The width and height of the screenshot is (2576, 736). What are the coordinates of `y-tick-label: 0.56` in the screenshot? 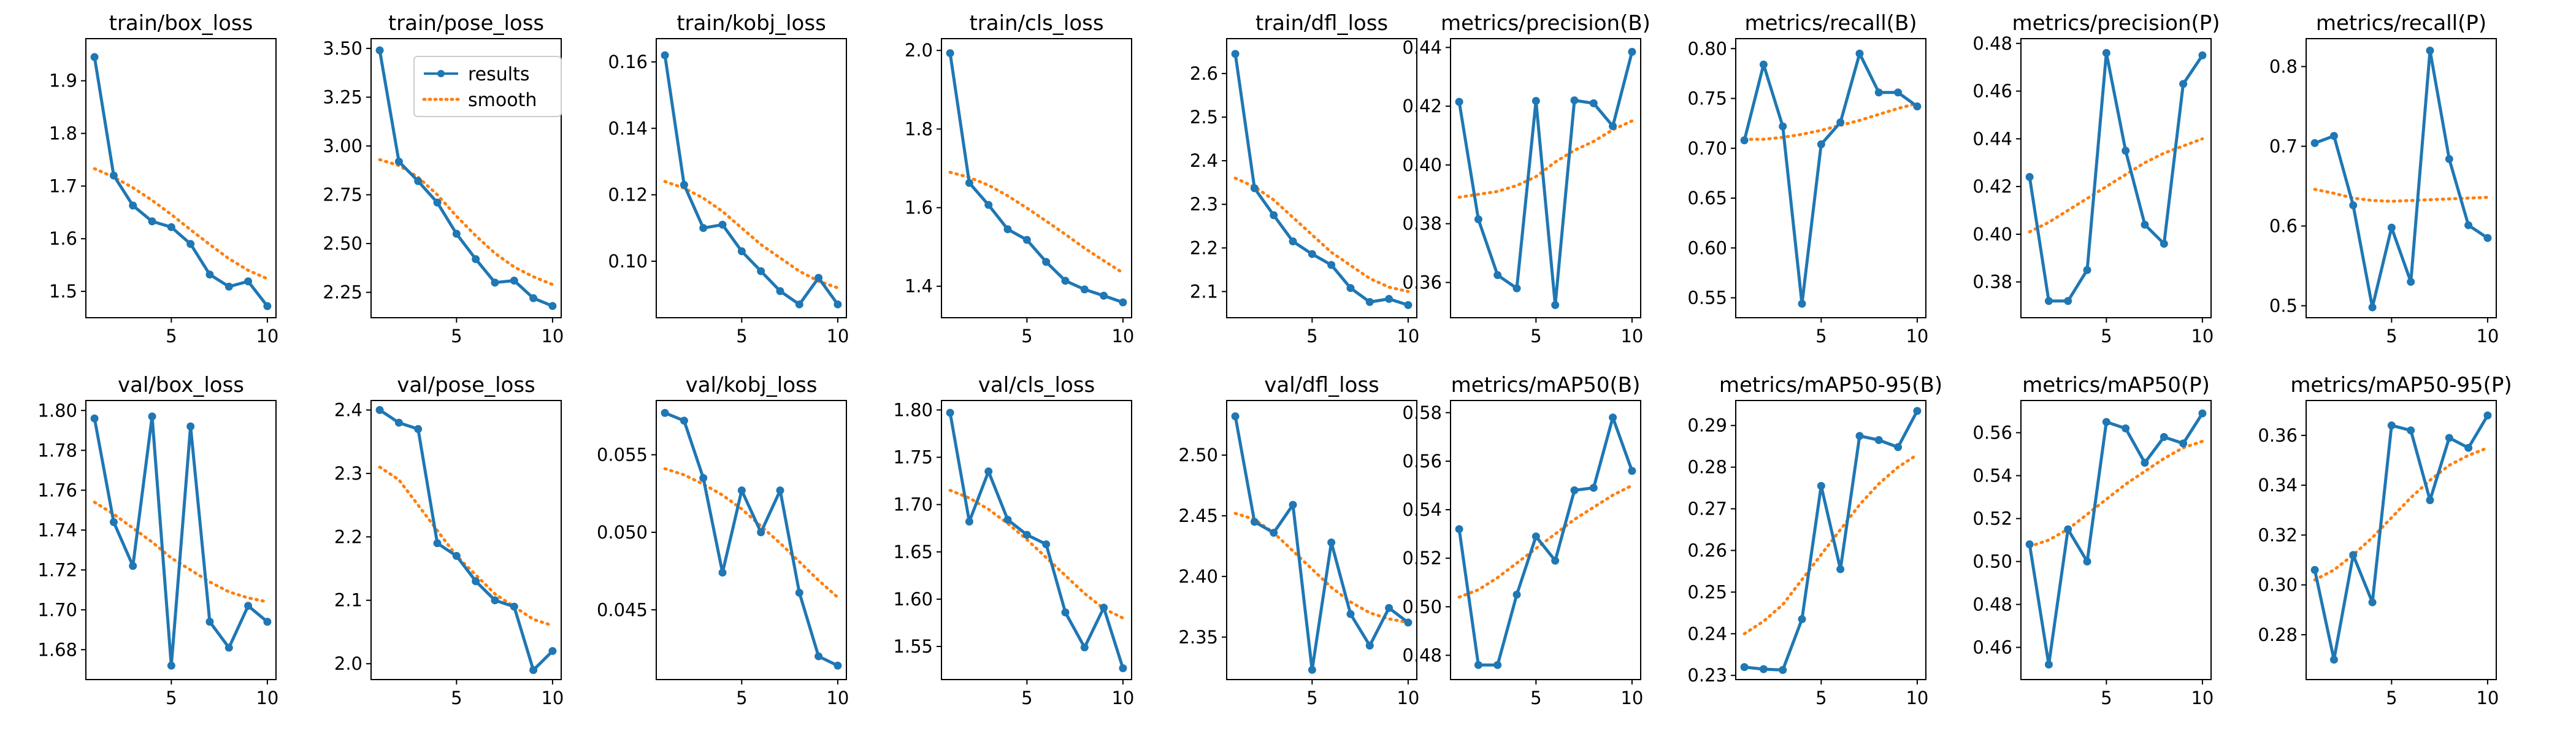 It's located at (1422, 461).